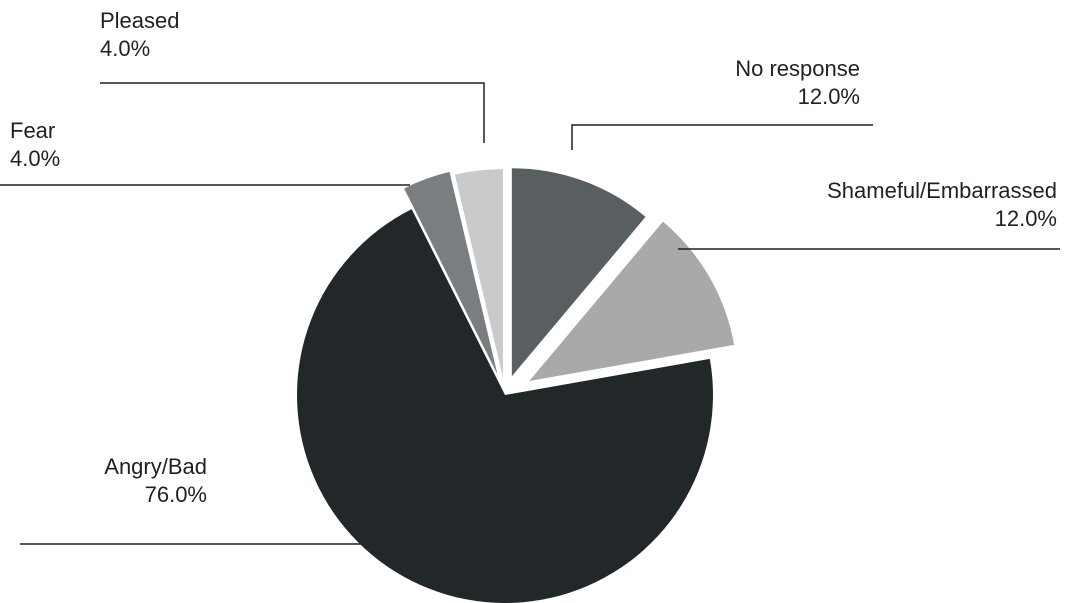  I want to click on pie-slice-no-response, so click(578, 272).